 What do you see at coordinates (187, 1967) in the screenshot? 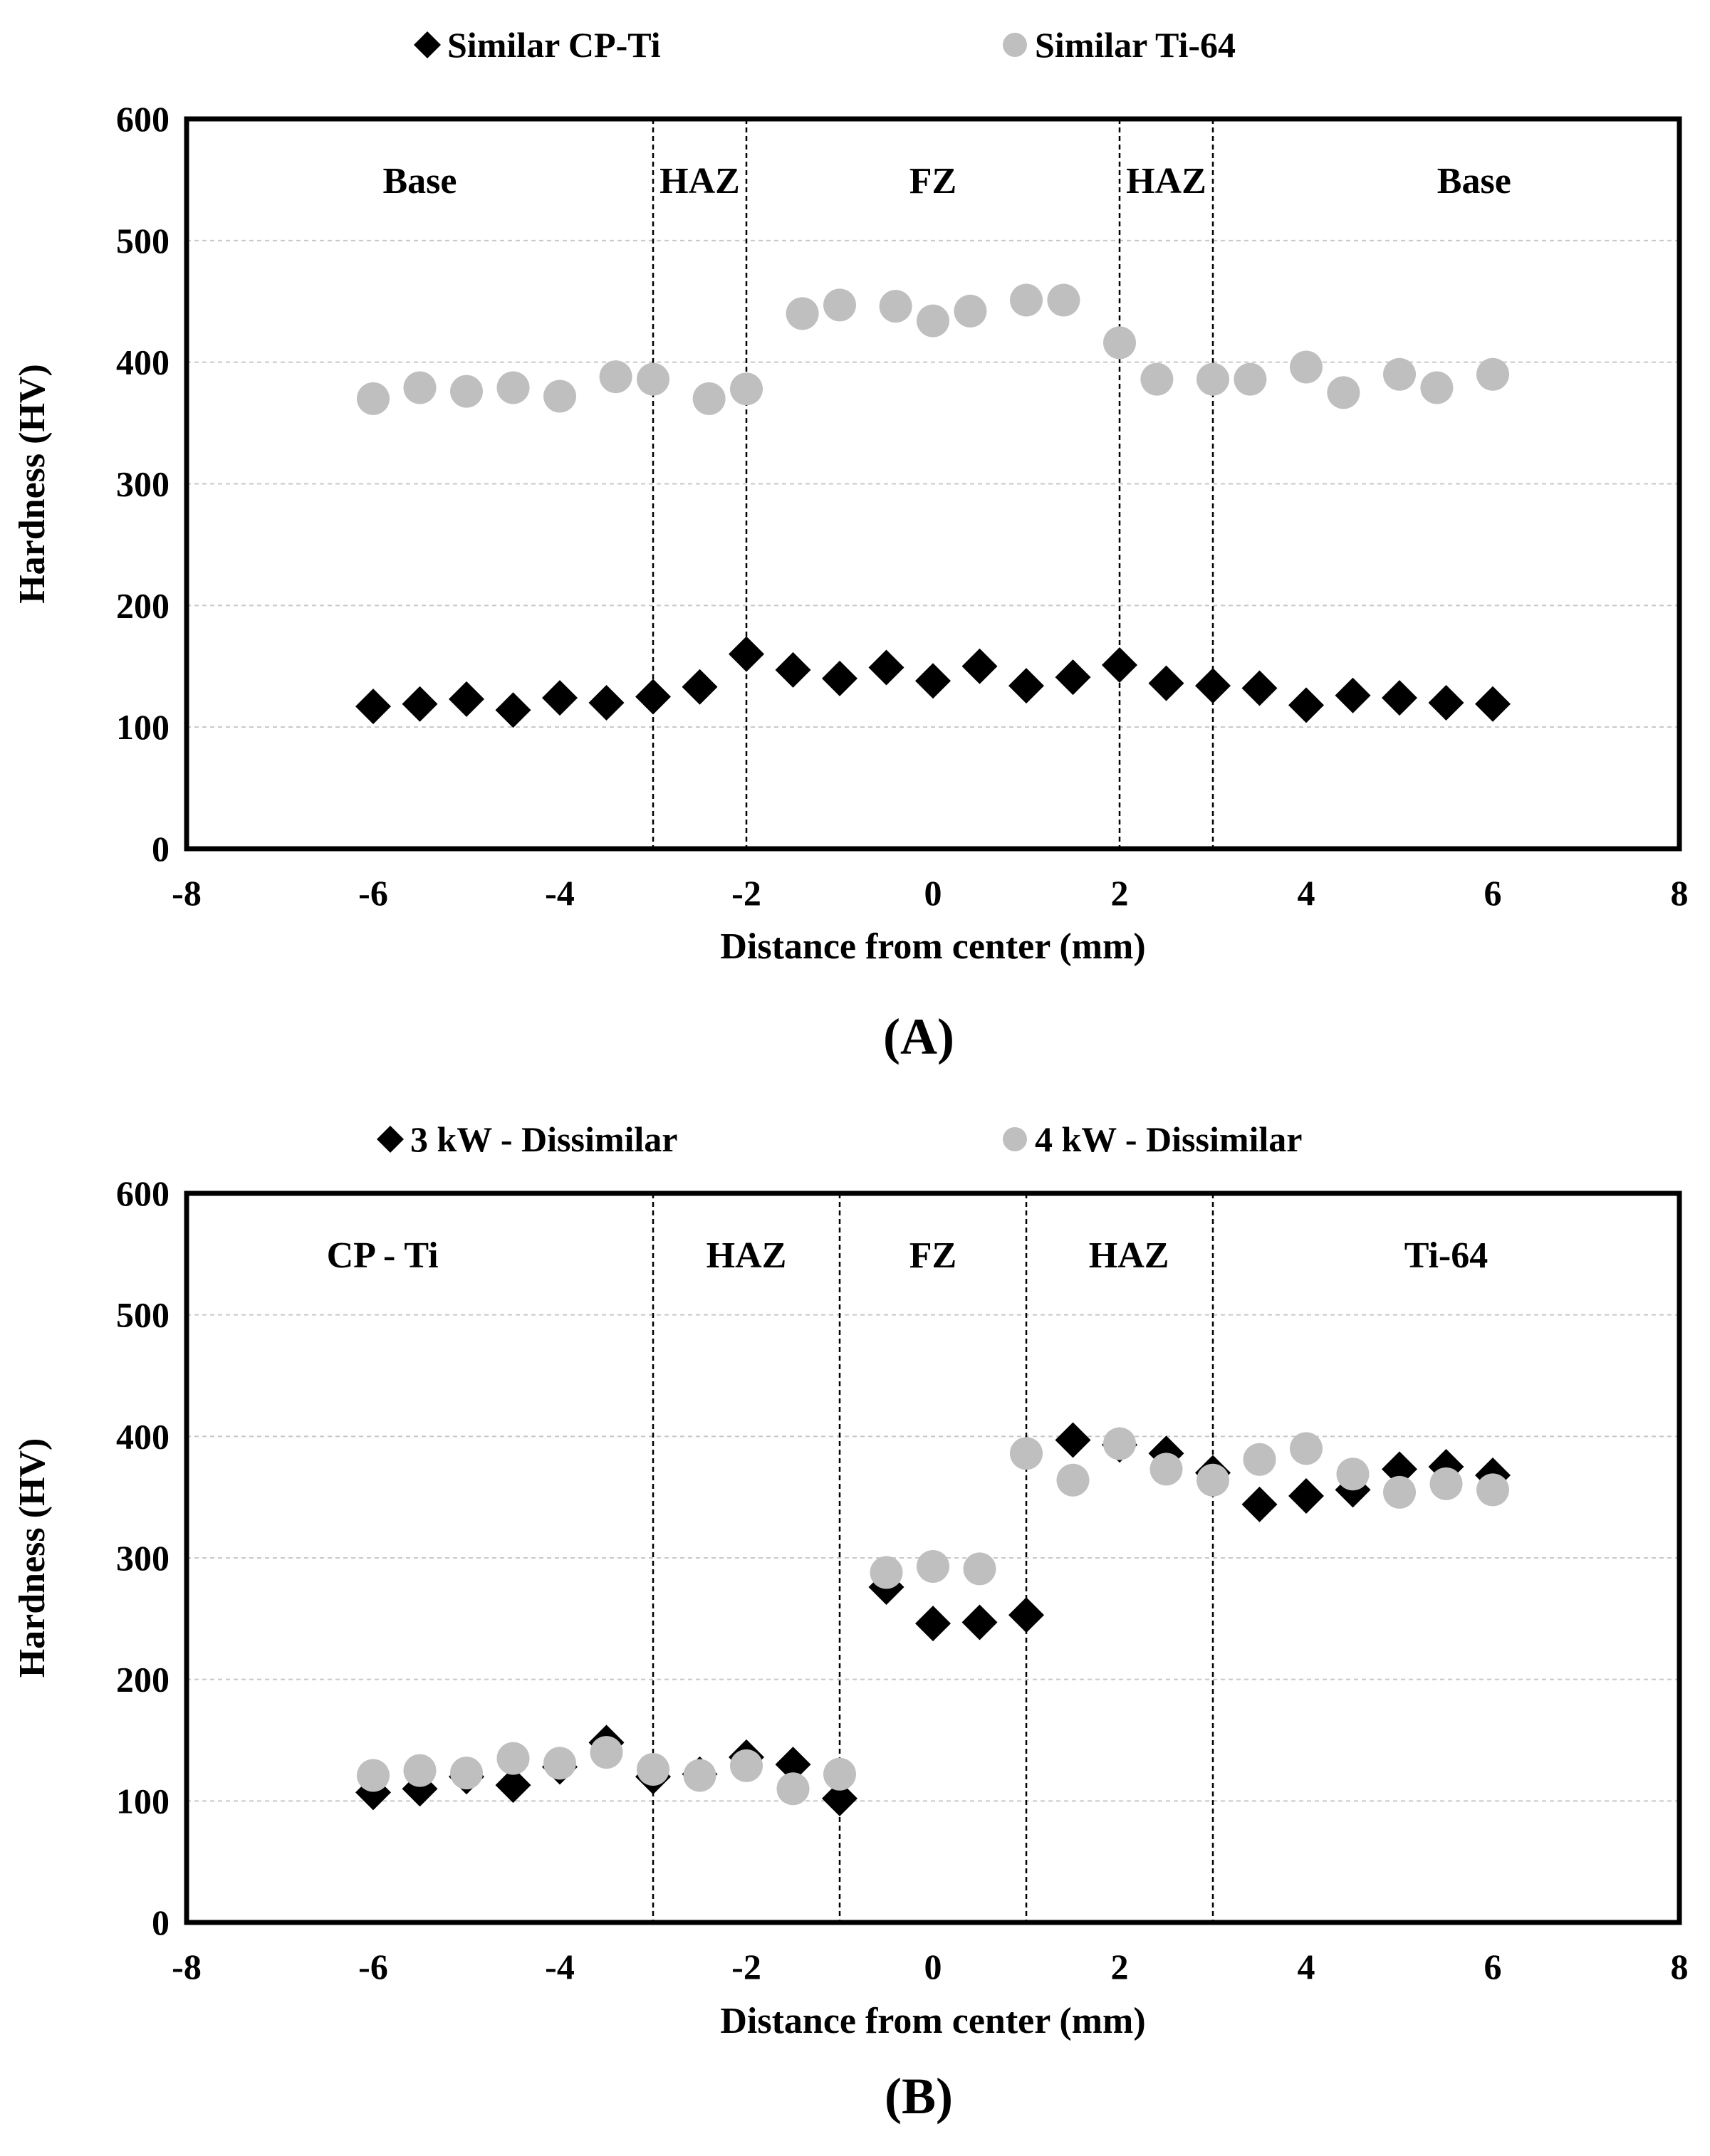
I see `x-tick-label: -8` at bounding box center [187, 1967].